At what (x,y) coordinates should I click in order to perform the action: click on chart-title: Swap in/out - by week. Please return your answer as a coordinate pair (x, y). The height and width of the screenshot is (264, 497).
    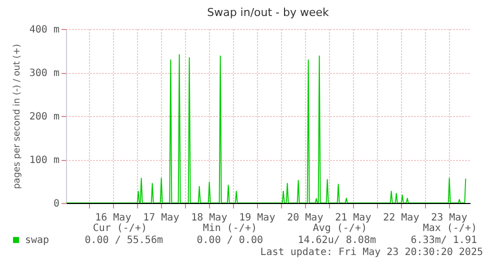
    Looking at the image, I should click on (268, 12).